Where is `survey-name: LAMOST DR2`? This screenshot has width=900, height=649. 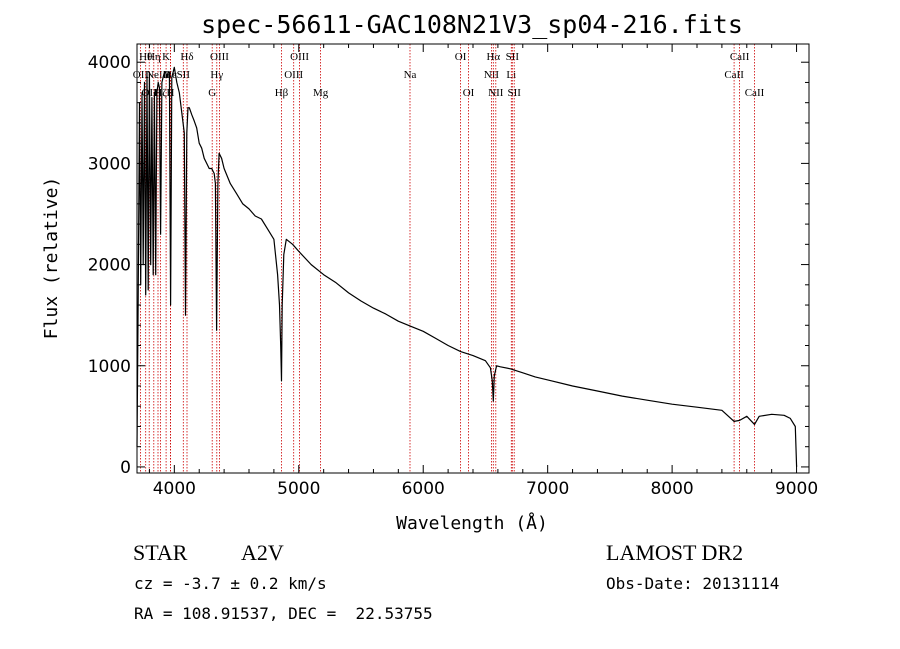 survey-name: LAMOST DR2 is located at coordinates (675, 552).